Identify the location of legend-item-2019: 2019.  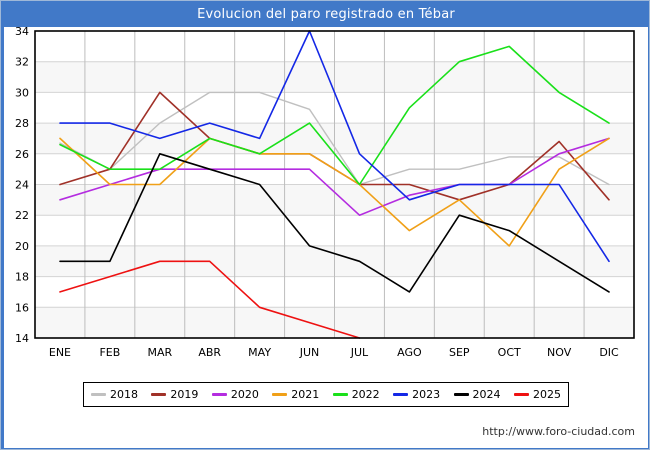
(174, 394).